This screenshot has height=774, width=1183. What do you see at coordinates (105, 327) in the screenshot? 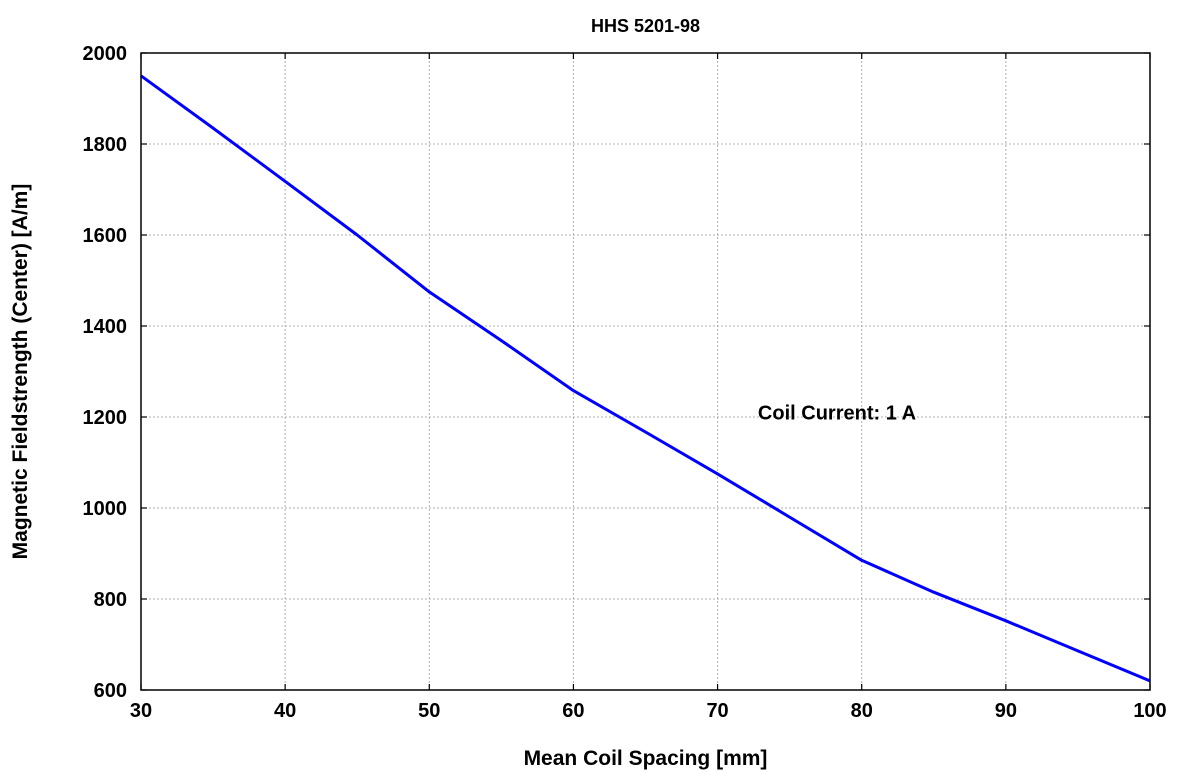
I see `y-tick-label: 1400` at bounding box center [105, 327].